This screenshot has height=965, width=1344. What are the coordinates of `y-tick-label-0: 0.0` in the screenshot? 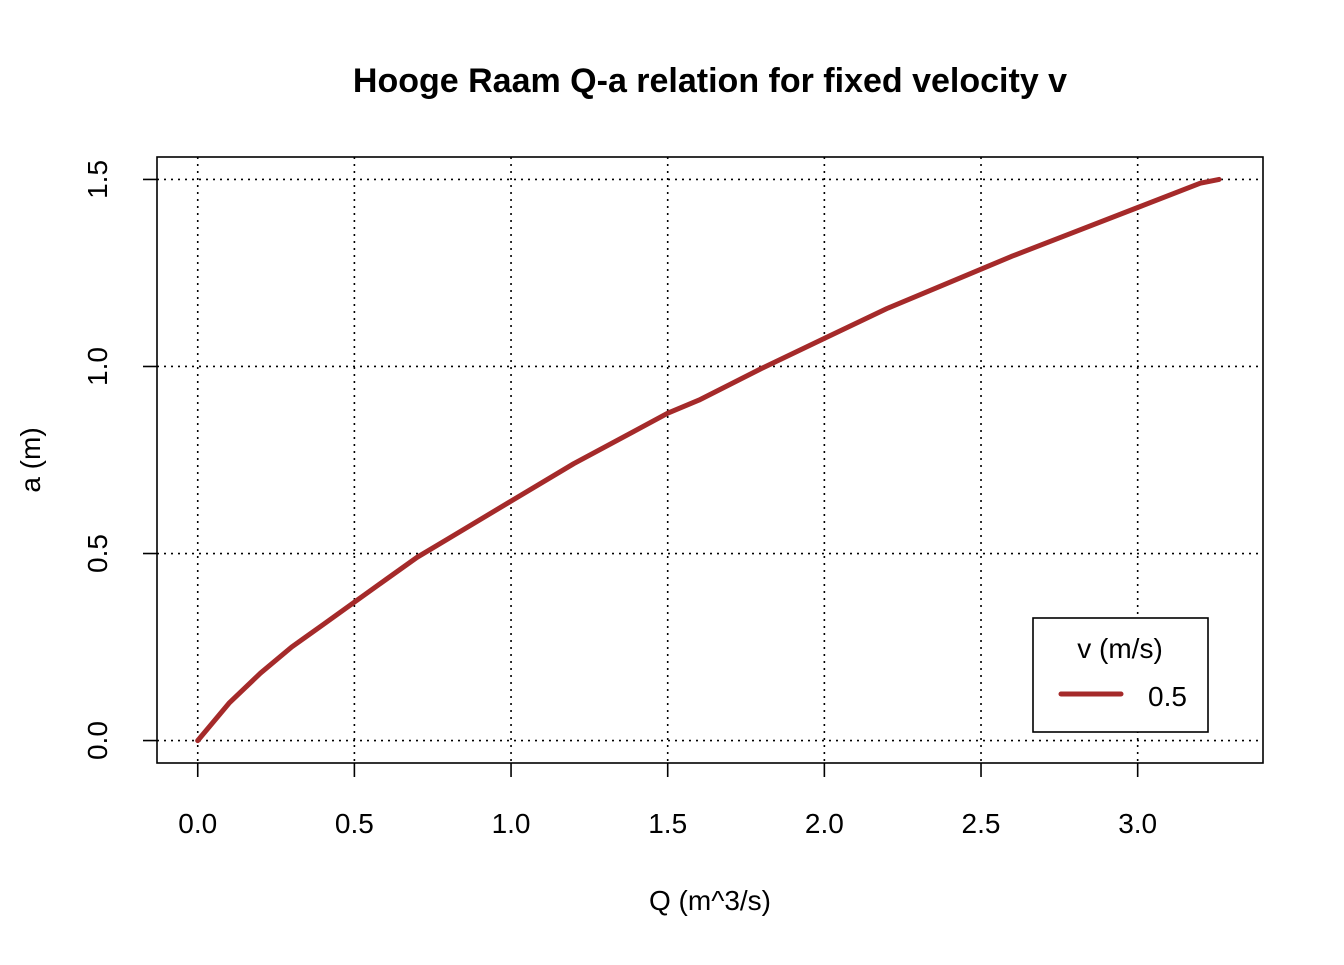 It's located at (97, 740).